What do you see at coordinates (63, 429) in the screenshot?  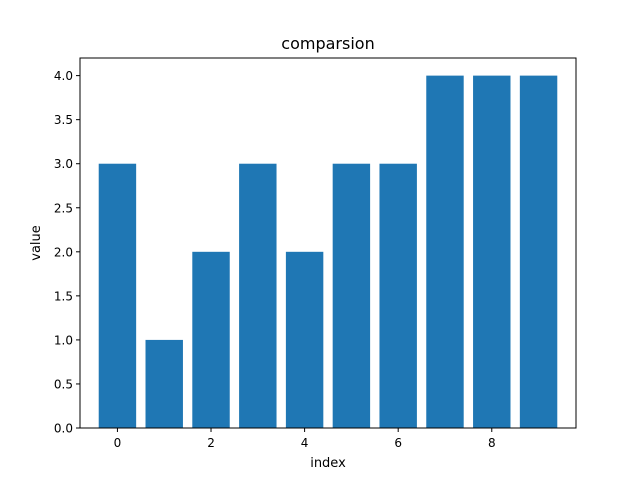 I see `y-tick-label: 0.0` at bounding box center [63, 429].